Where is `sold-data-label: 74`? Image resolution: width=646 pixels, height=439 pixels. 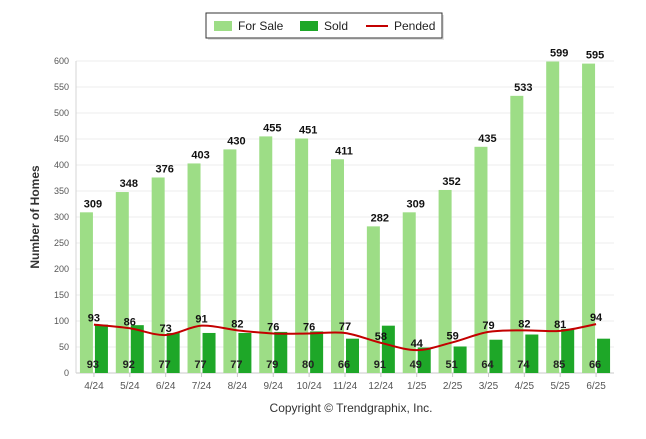 sold-data-label: 74 is located at coordinates (523, 365).